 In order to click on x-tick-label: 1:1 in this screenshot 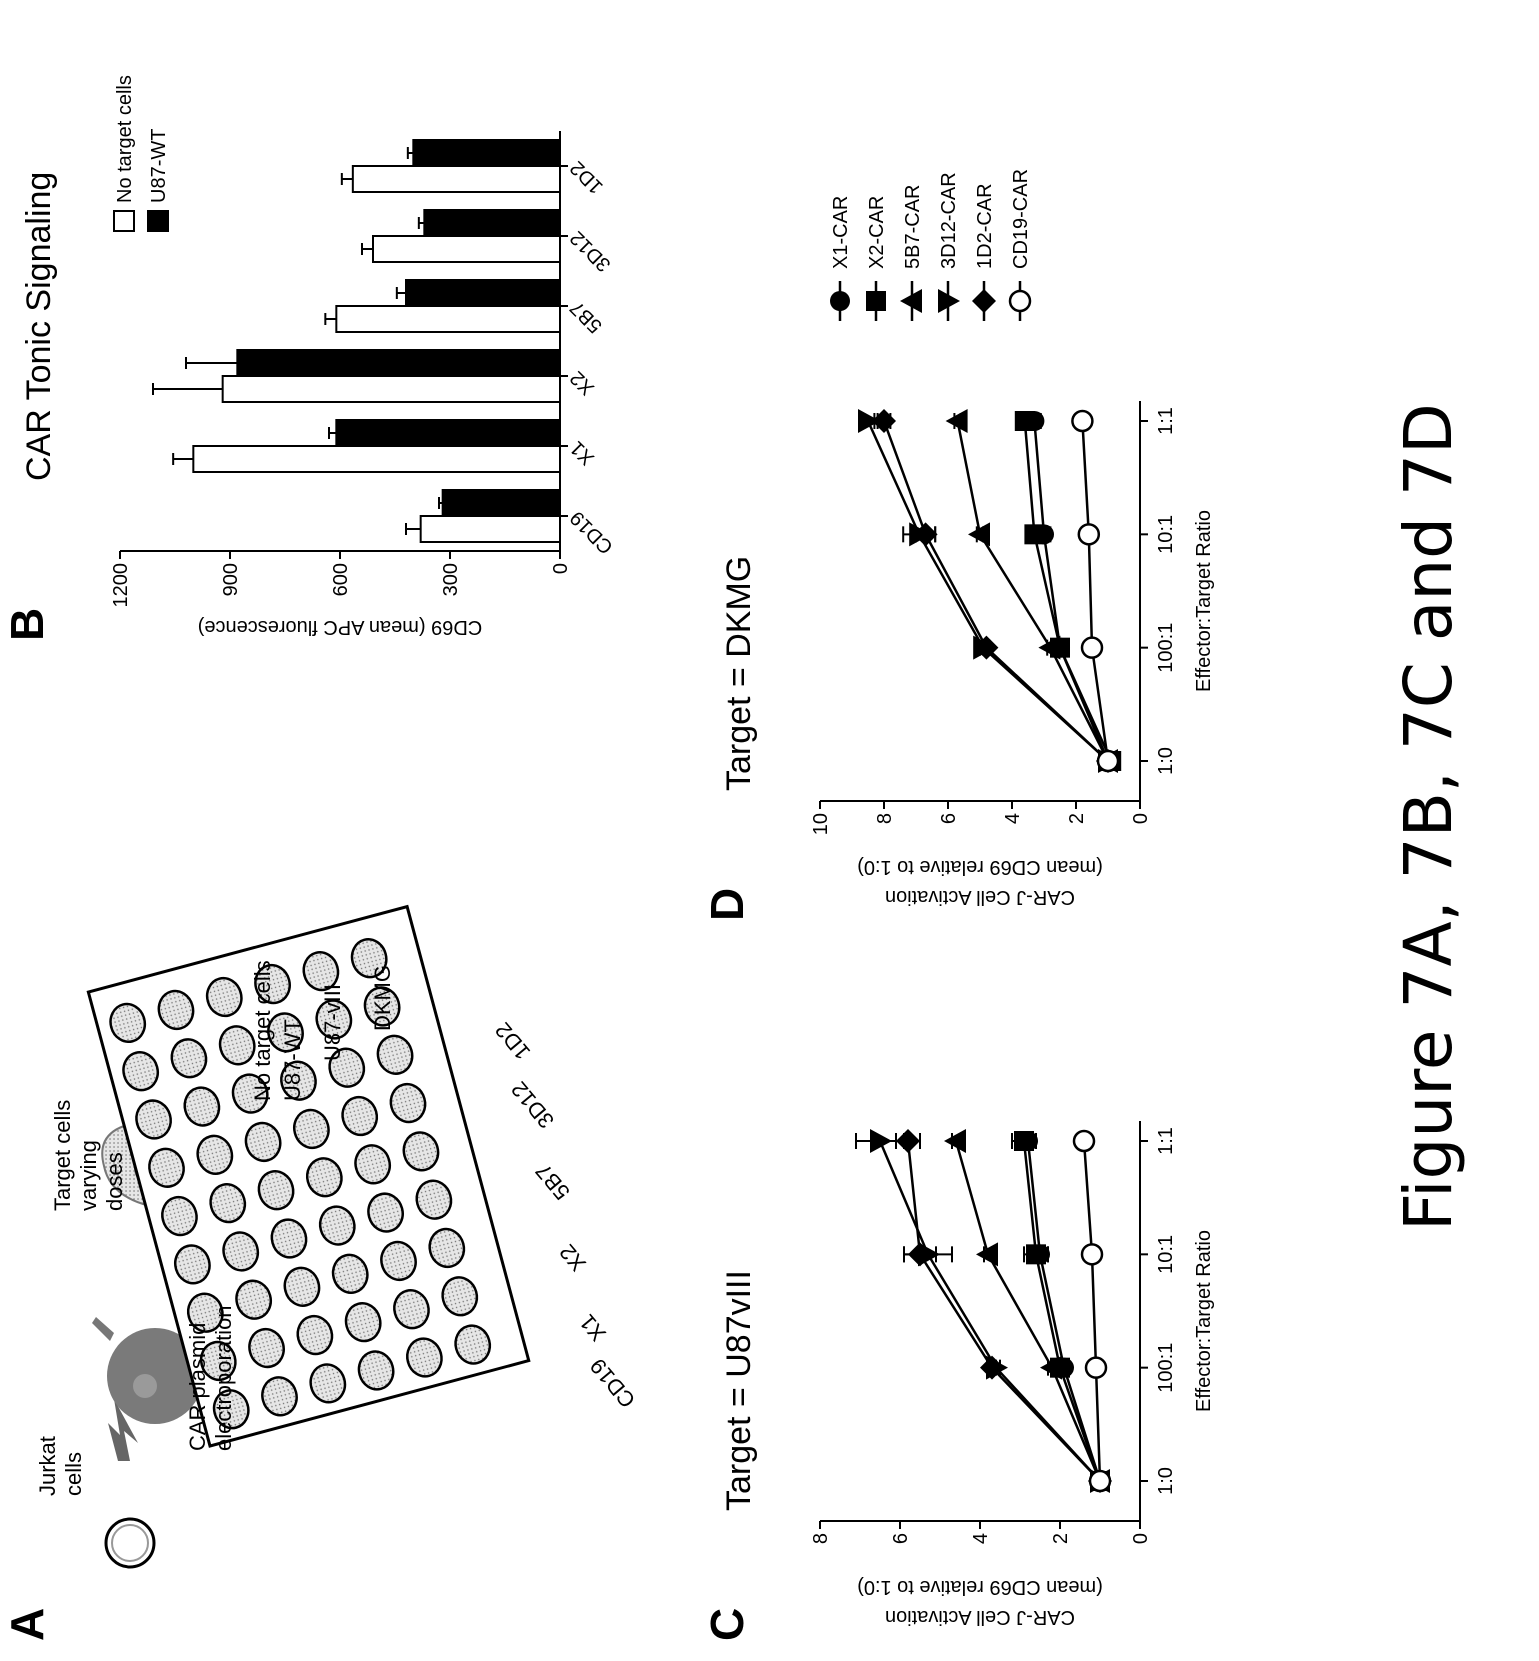, I will do `click(1166, 421)`.